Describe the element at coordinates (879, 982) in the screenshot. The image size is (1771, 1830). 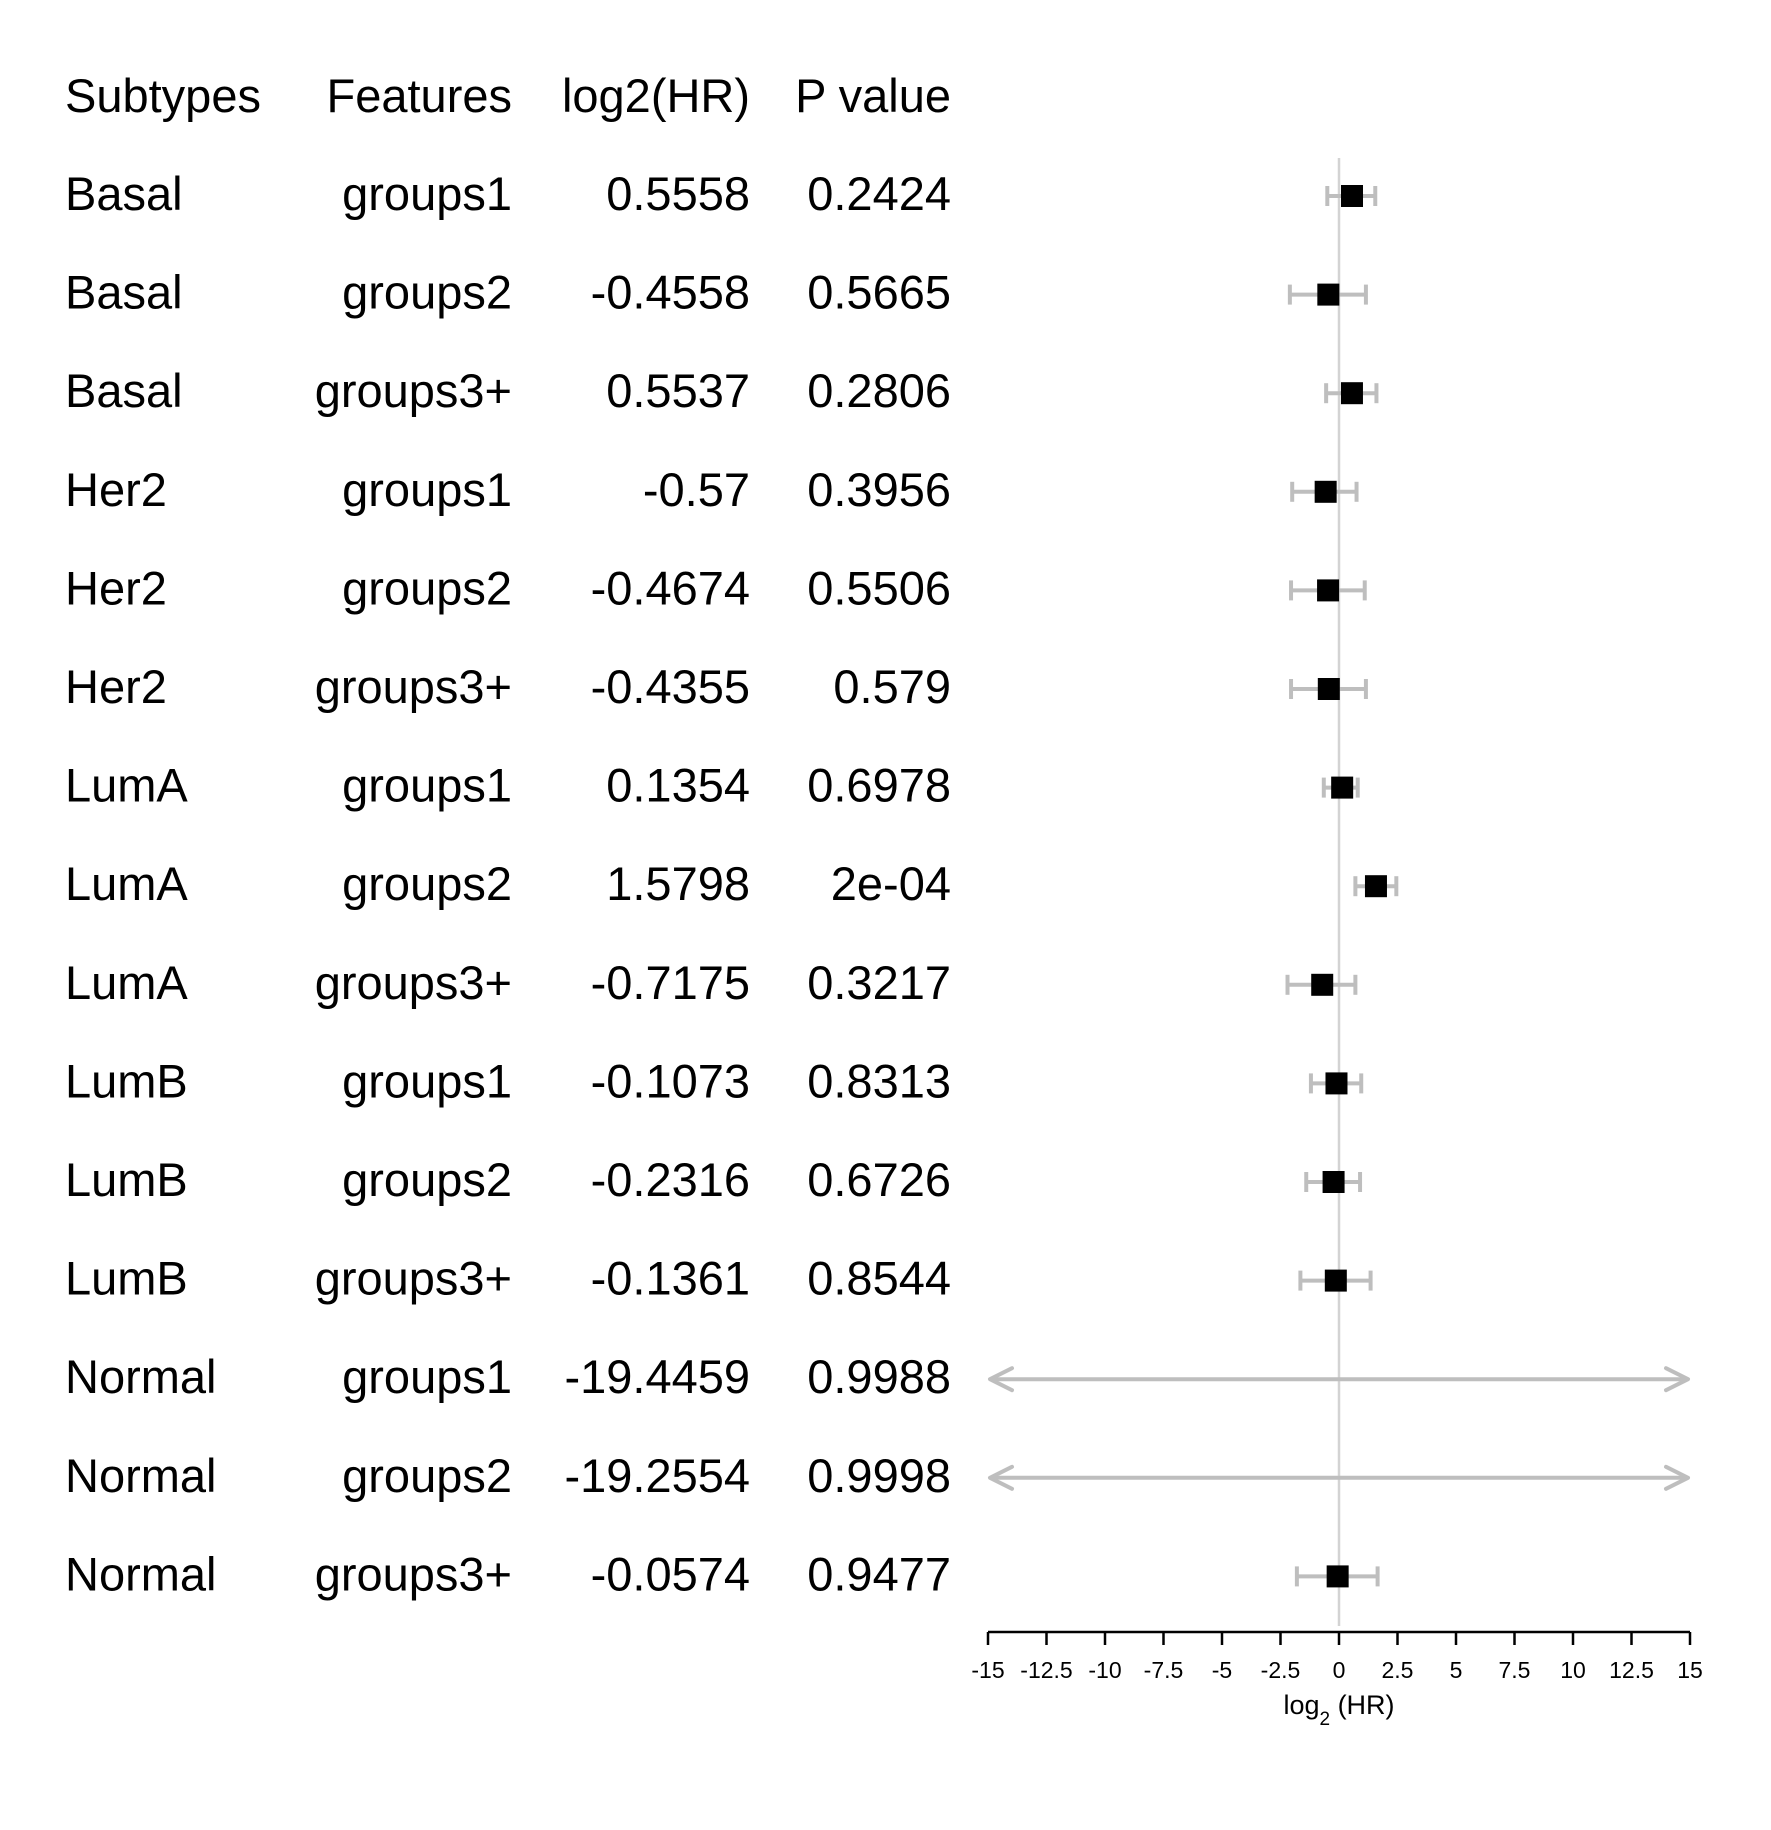
I see `cell-p_label: 0.3217` at that location.